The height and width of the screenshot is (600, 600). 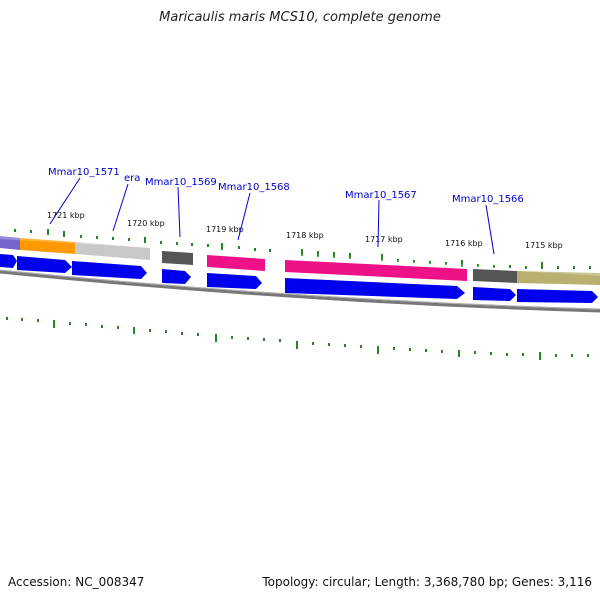 What do you see at coordinates (181, 182) in the screenshot?
I see `gene-label-mmar10-1569: Mmar10_1569` at bounding box center [181, 182].